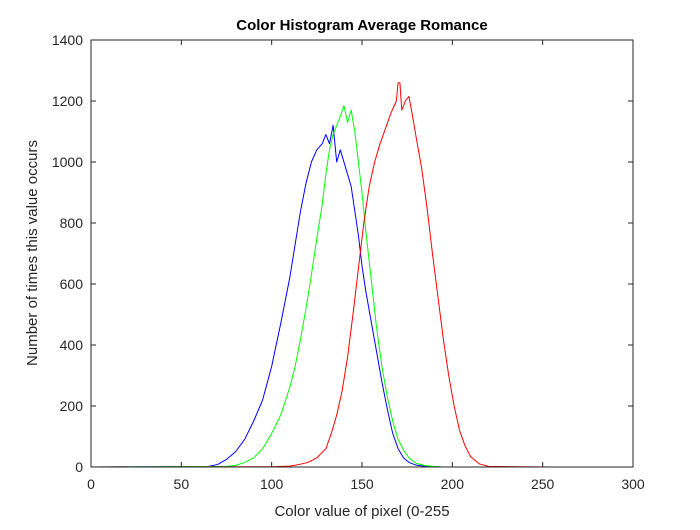 The height and width of the screenshot is (530, 700). I want to click on x-tick-label: 200, so click(453, 484).